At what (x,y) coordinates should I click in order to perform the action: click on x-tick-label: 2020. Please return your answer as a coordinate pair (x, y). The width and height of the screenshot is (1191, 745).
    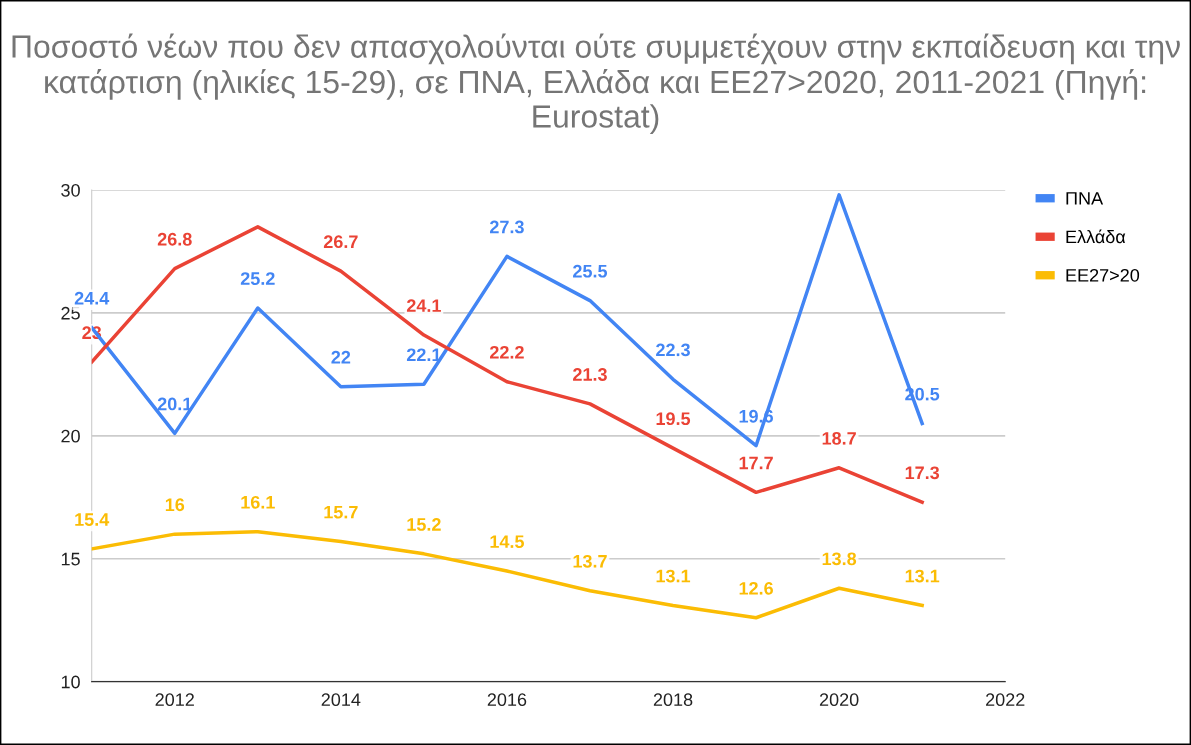
    Looking at the image, I should click on (839, 700).